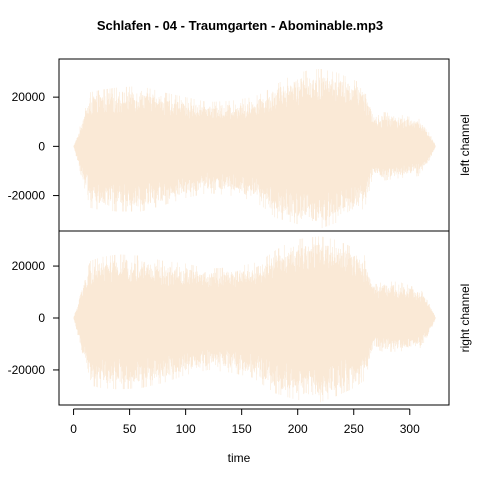 The image size is (480, 480). What do you see at coordinates (465, 144) in the screenshot?
I see `channel-label: left channel` at bounding box center [465, 144].